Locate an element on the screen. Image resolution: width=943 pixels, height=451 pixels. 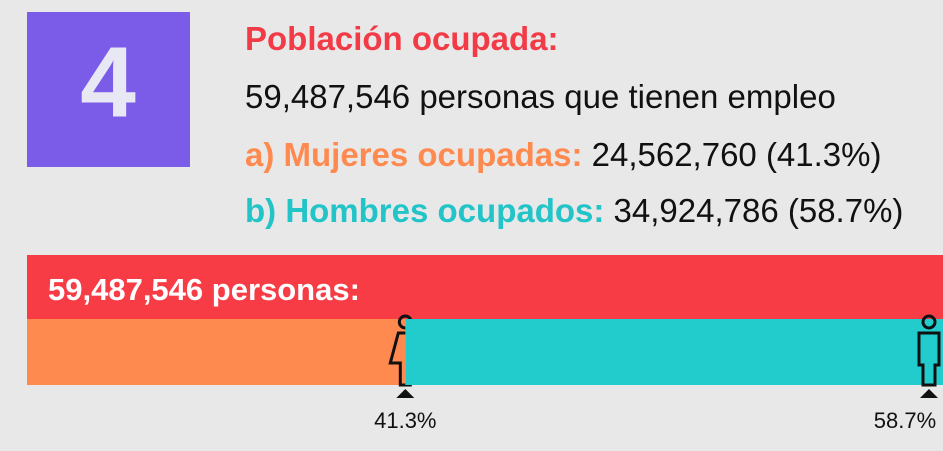
legend-entry: a) Mujeres ocupadas: 24,562,760 (41.3%) is located at coordinates (563, 154).